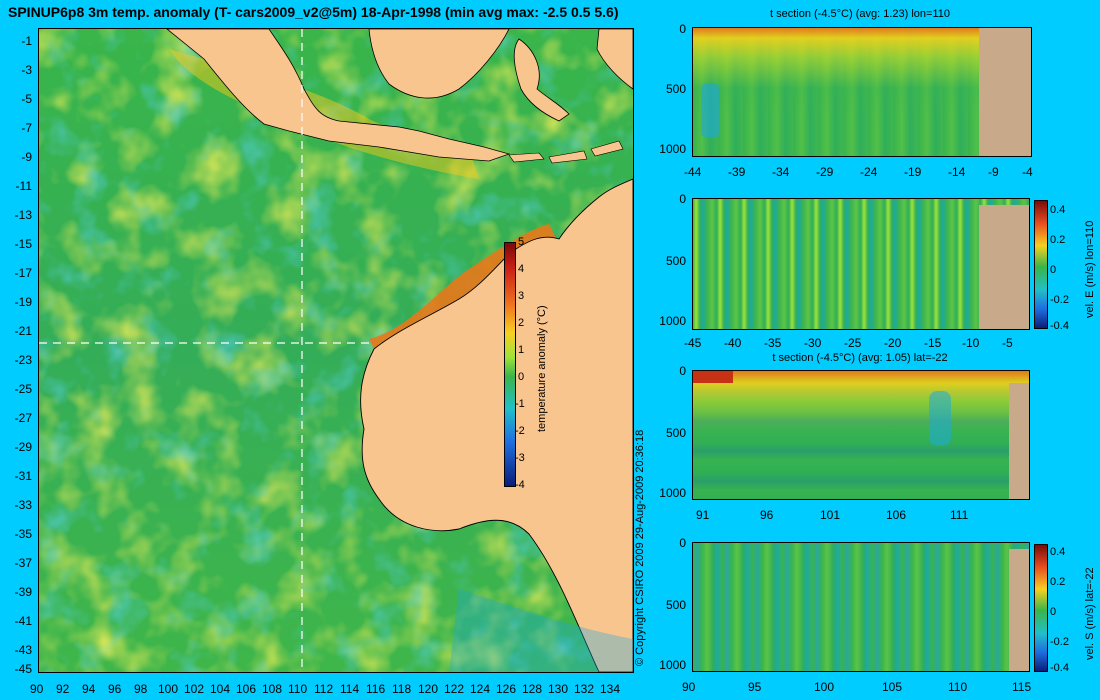 The height and width of the screenshot is (700, 1100). What do you see at coordinates (510, 364) in the screenshot?
I see `map-colorbar` at bounding box center [510, 364].